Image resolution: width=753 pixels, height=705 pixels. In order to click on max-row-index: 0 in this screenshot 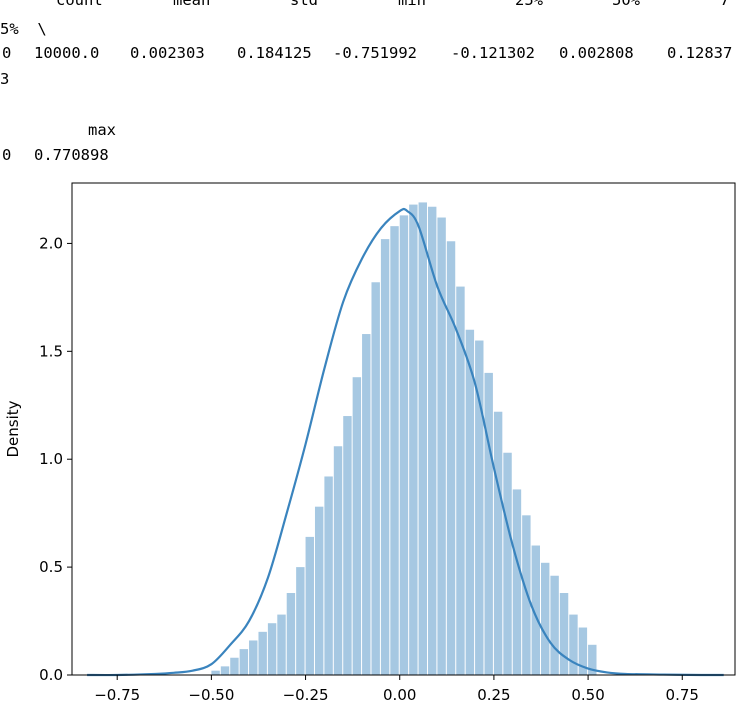, I will do `click(7, 155)`.